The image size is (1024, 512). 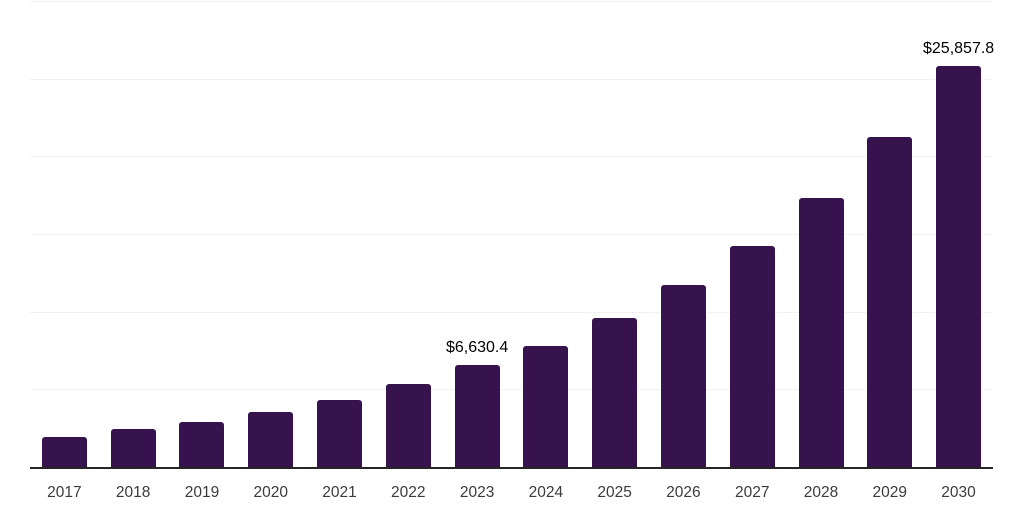 I want to click on x-tick-2028: 2028, so click(x=821, y=492).